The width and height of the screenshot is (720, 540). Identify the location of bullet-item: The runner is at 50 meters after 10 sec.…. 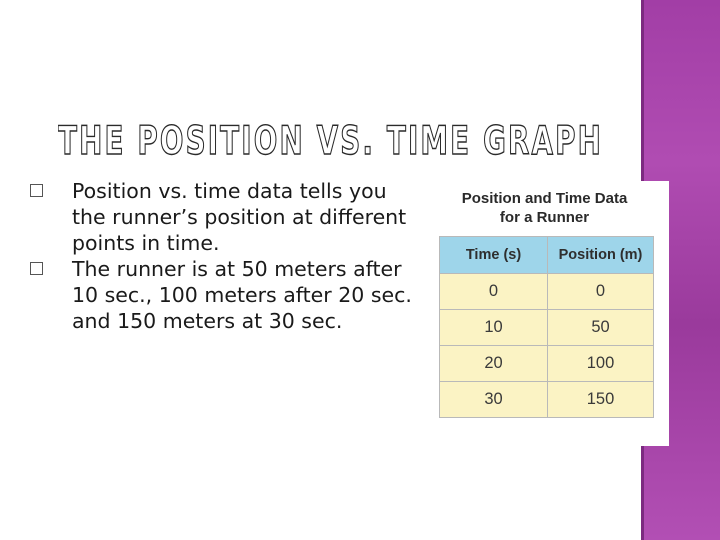
(227, 295).